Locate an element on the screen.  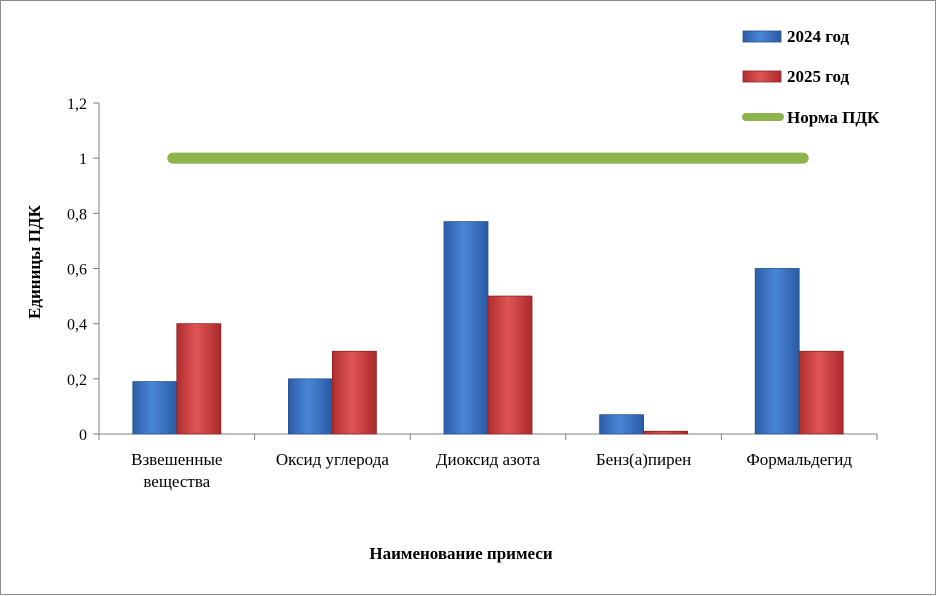
category-label: Оксид углерода is located at coordinates (332, 459).